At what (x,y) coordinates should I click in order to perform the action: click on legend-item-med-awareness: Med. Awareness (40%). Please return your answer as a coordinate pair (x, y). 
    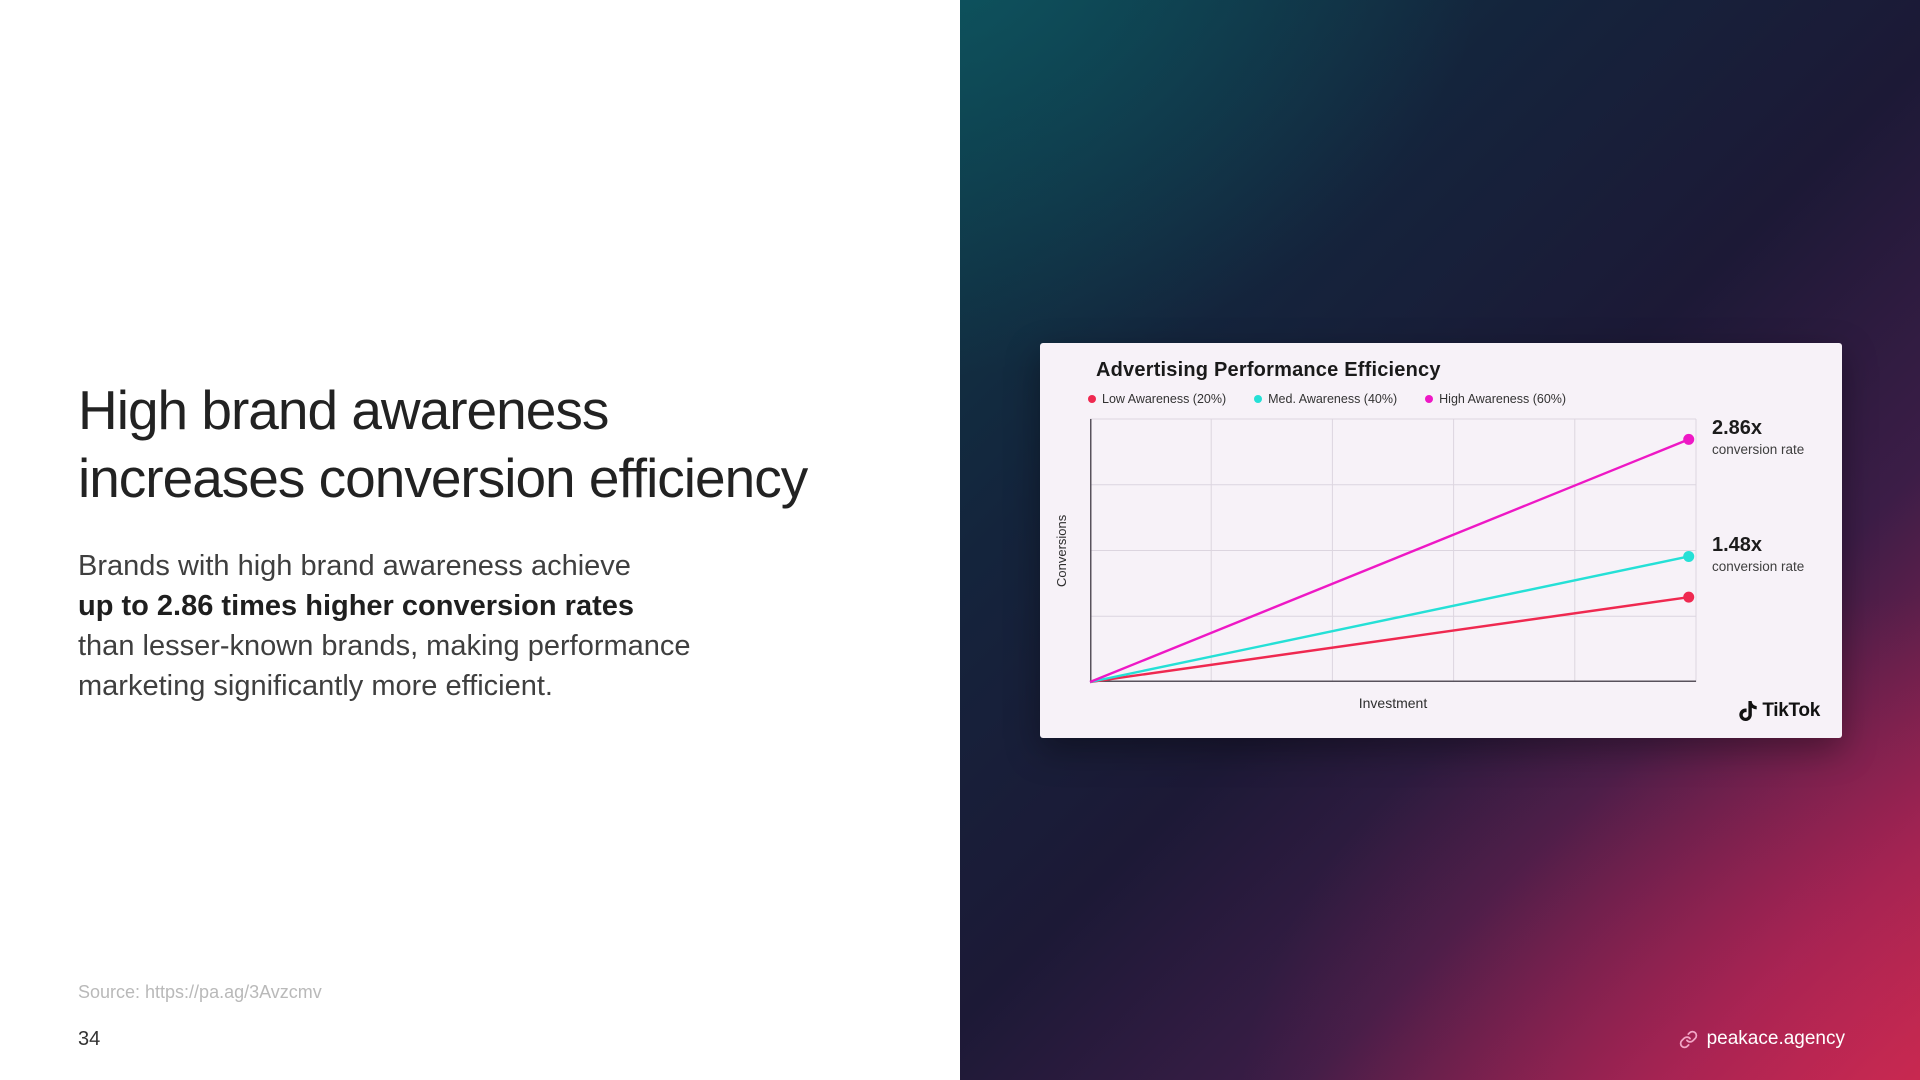
    Looking at the image, I should click on (1325, 399).